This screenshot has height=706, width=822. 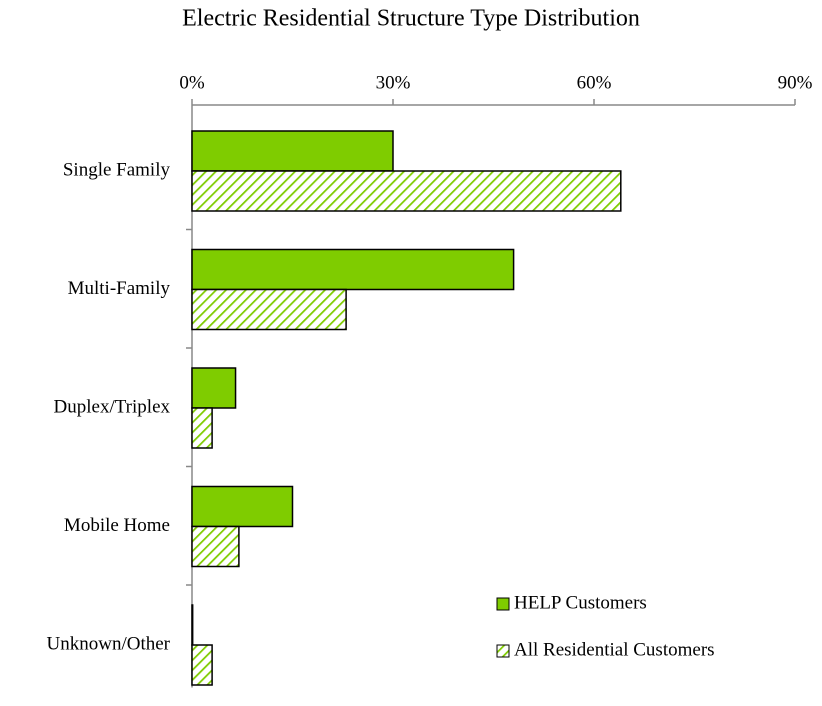 I want to click on y-tick-label: Unknown/Other, so click(x=109, y=643).